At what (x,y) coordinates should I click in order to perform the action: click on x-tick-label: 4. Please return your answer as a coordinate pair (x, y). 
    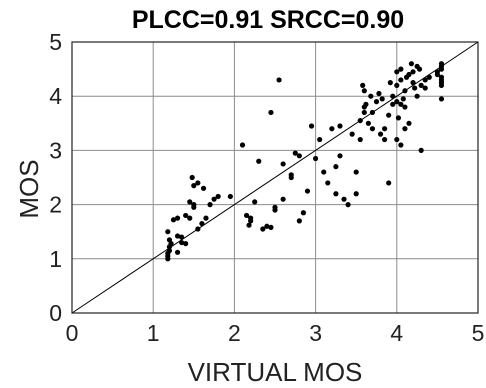
    Looking at the image, I should click on (396, 333).